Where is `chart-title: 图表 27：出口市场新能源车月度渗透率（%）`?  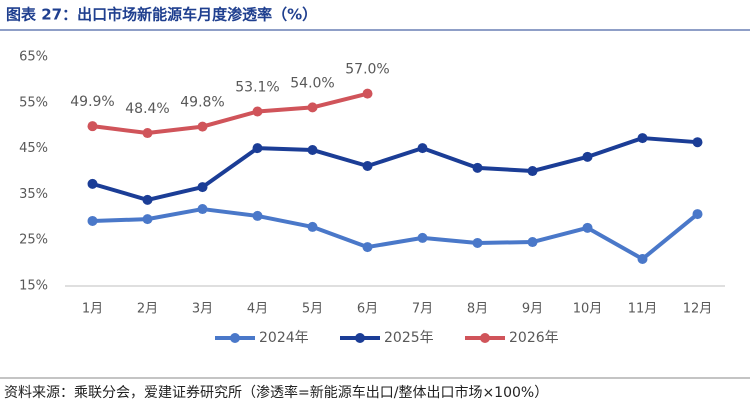 chart-title: 图表 27：出口市场新能源车月度渗透率（%） is located at coordinates (161, 15).